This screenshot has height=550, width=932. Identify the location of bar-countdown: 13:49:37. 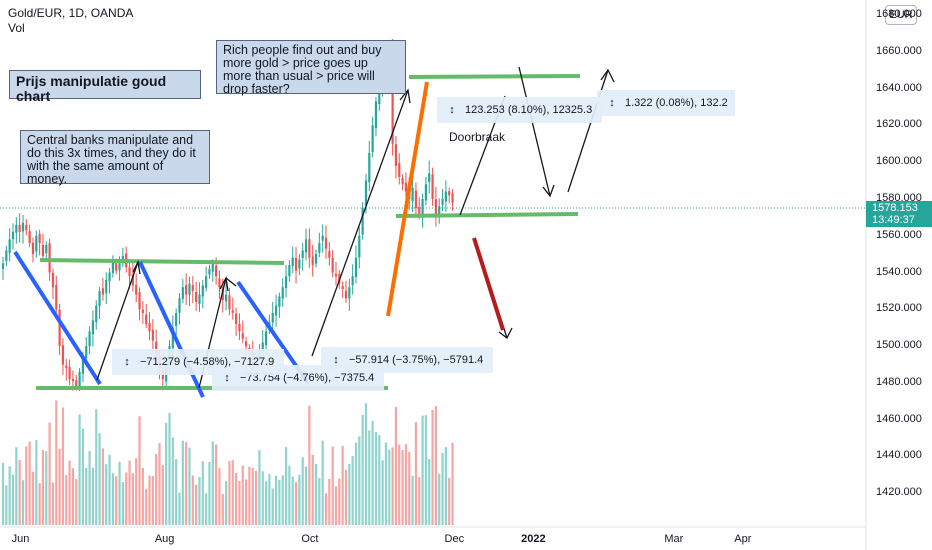
(893, 220).